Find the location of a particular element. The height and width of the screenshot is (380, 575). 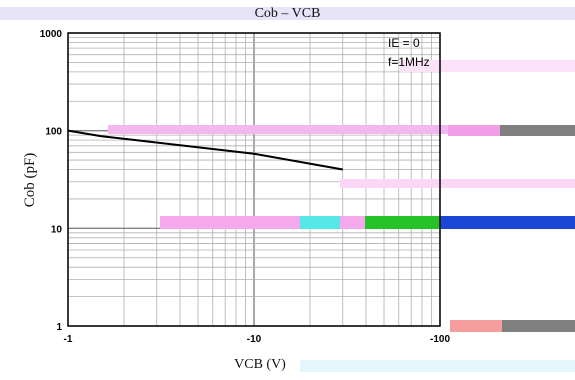

title-band is located at coordinates (287, 13).